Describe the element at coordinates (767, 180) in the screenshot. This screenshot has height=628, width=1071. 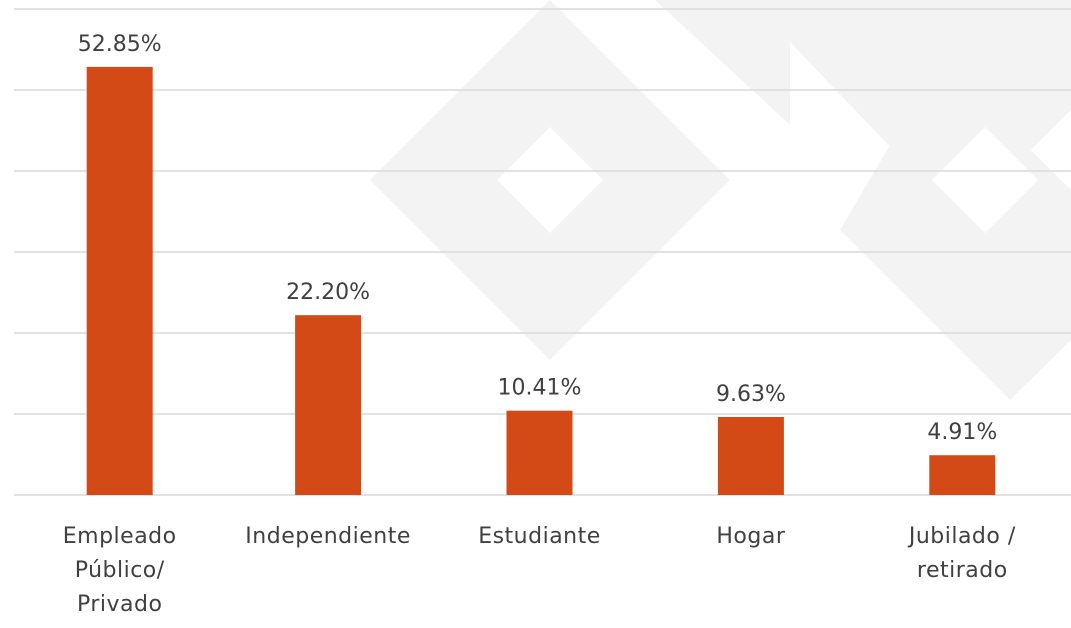
I see `watermark-holes` at that location.